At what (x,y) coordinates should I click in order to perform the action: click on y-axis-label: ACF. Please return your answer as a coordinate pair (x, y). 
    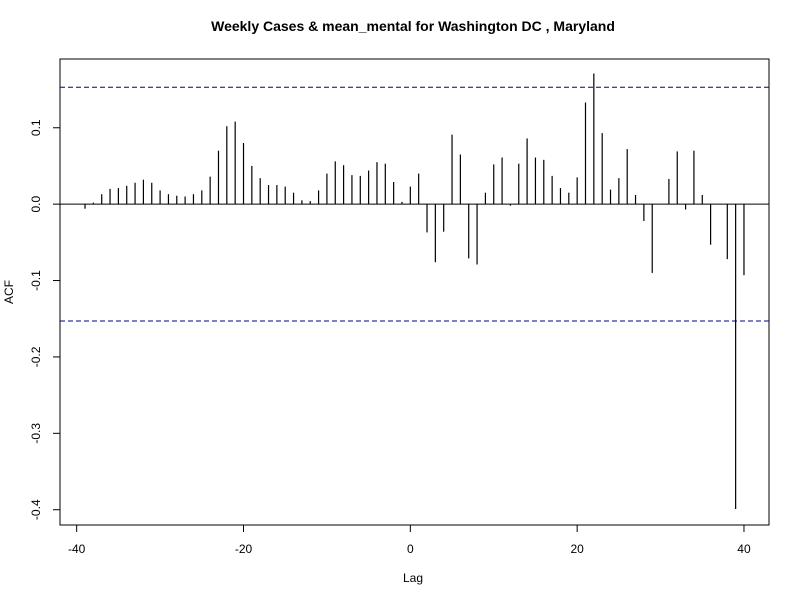
    Looking at the image, I should click on (9, 292).